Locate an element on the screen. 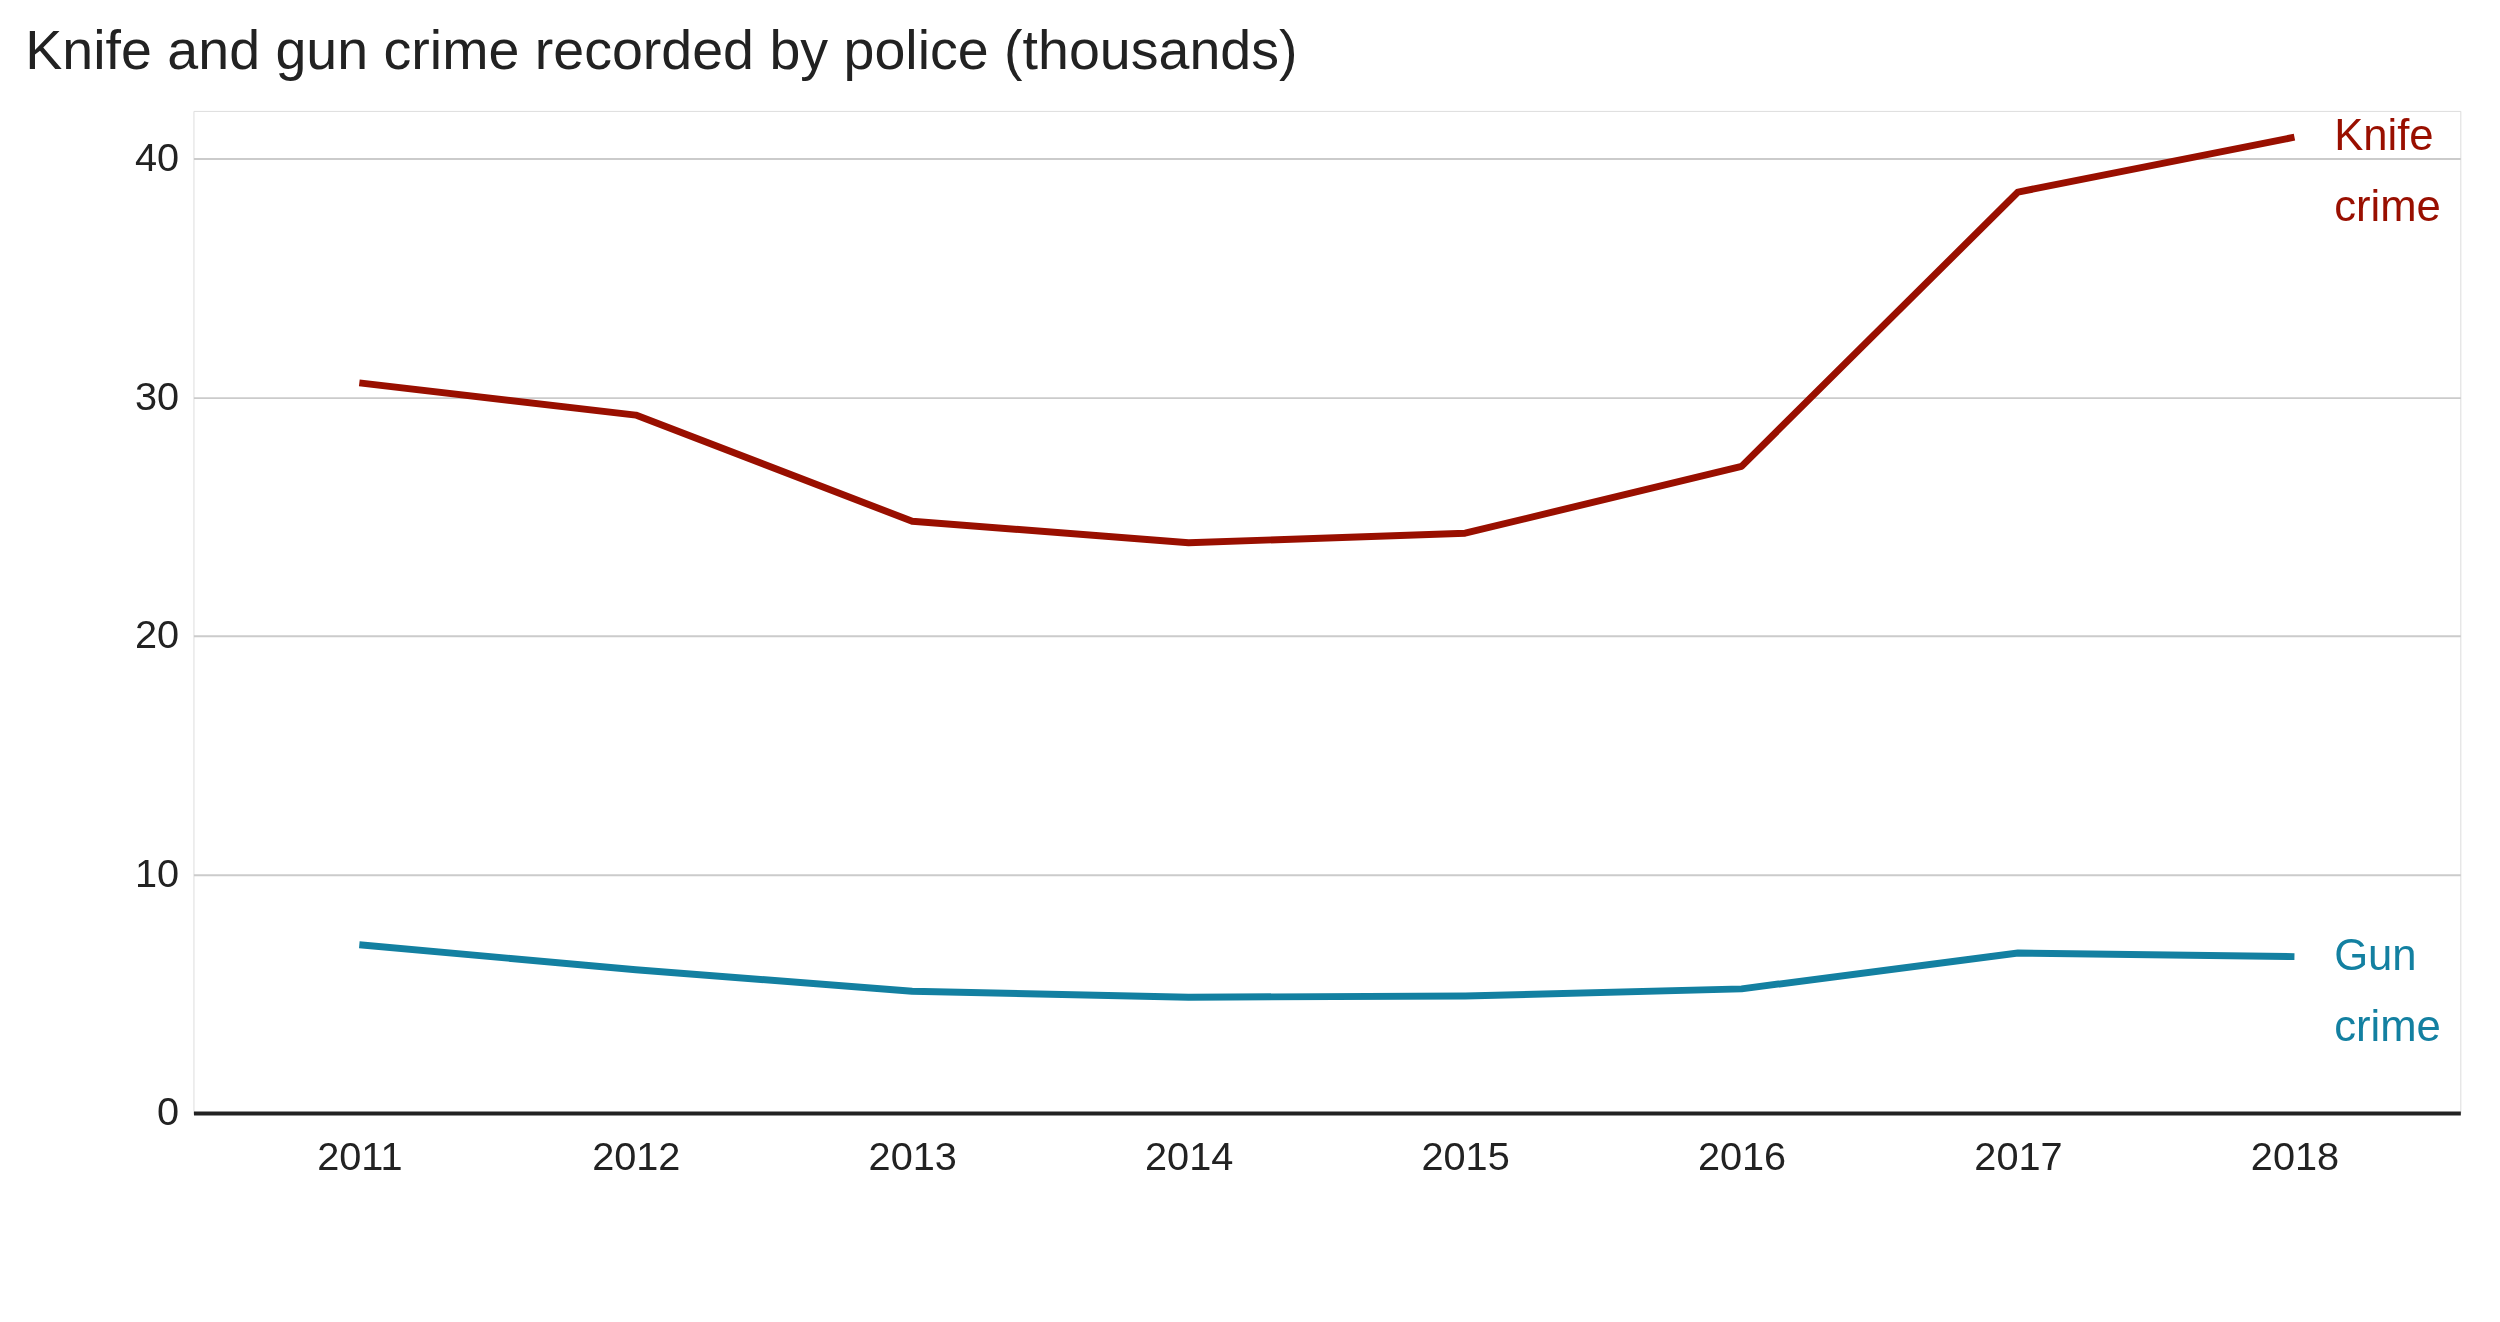 This screenshot has height=1322, width=2500. x-tick-label: 2015 is located at coordinates (1465, 1155).